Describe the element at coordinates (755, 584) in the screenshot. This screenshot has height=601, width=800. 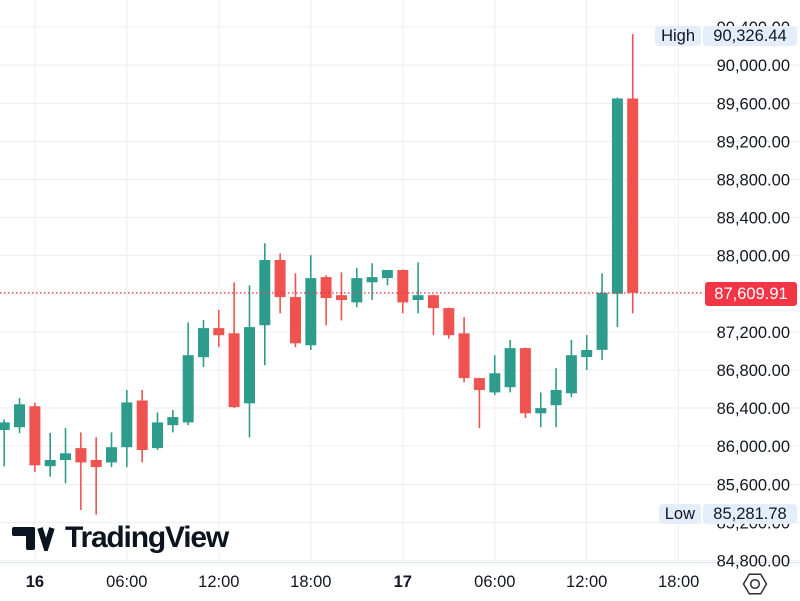
I see `settings-icon` at that location.